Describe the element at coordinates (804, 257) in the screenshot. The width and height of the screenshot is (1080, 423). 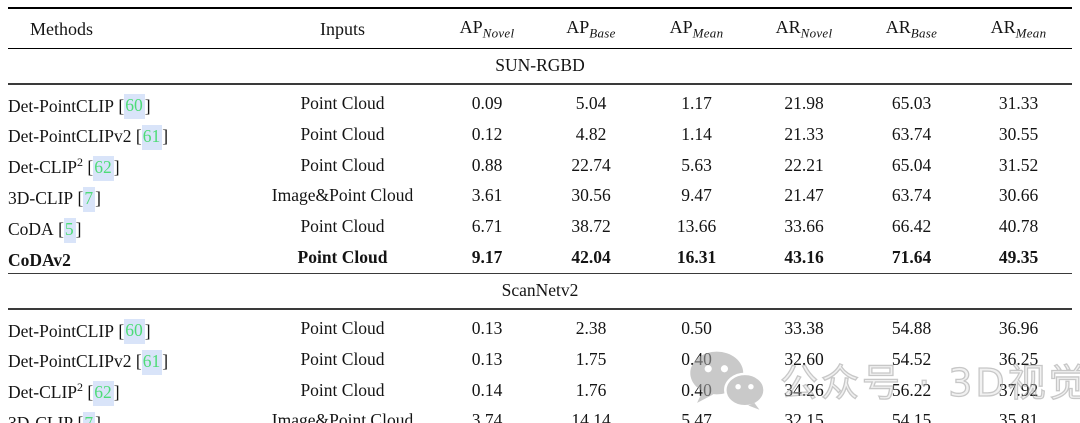
I see `value-cell: 43.16` at that location.